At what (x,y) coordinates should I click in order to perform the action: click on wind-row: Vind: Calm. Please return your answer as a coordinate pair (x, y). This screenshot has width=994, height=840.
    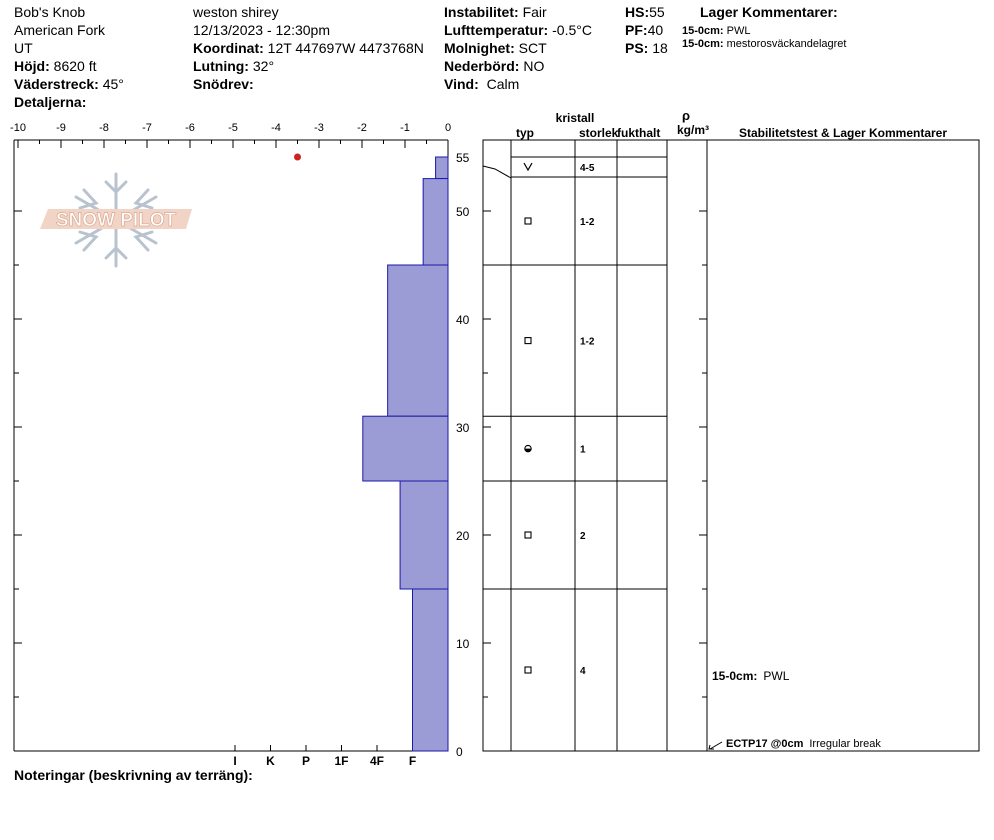
    Looking at the image, I should click on (481, 84).